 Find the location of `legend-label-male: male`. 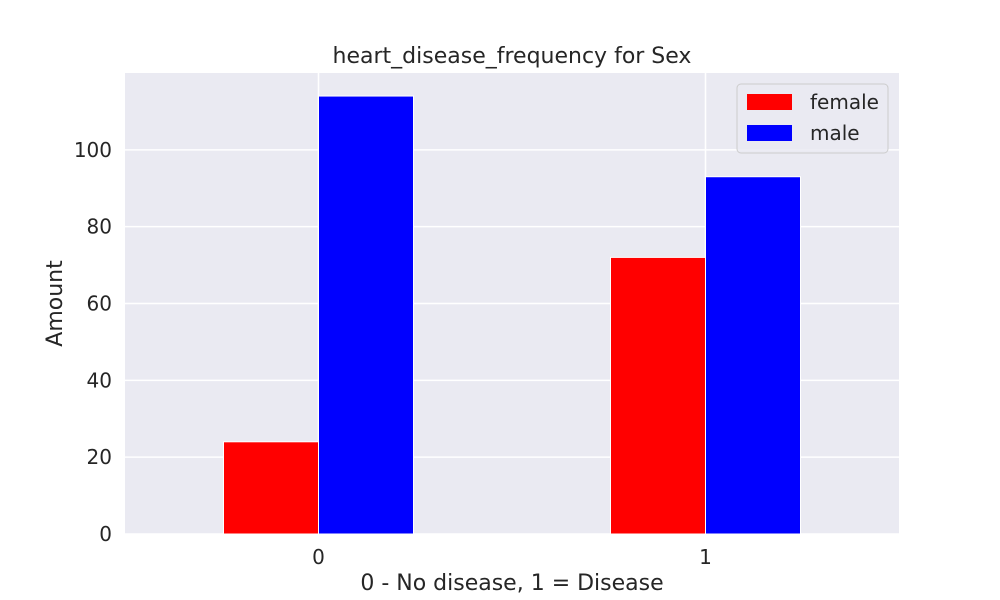

legend-label-male: male is located at coordinates (835, 133).